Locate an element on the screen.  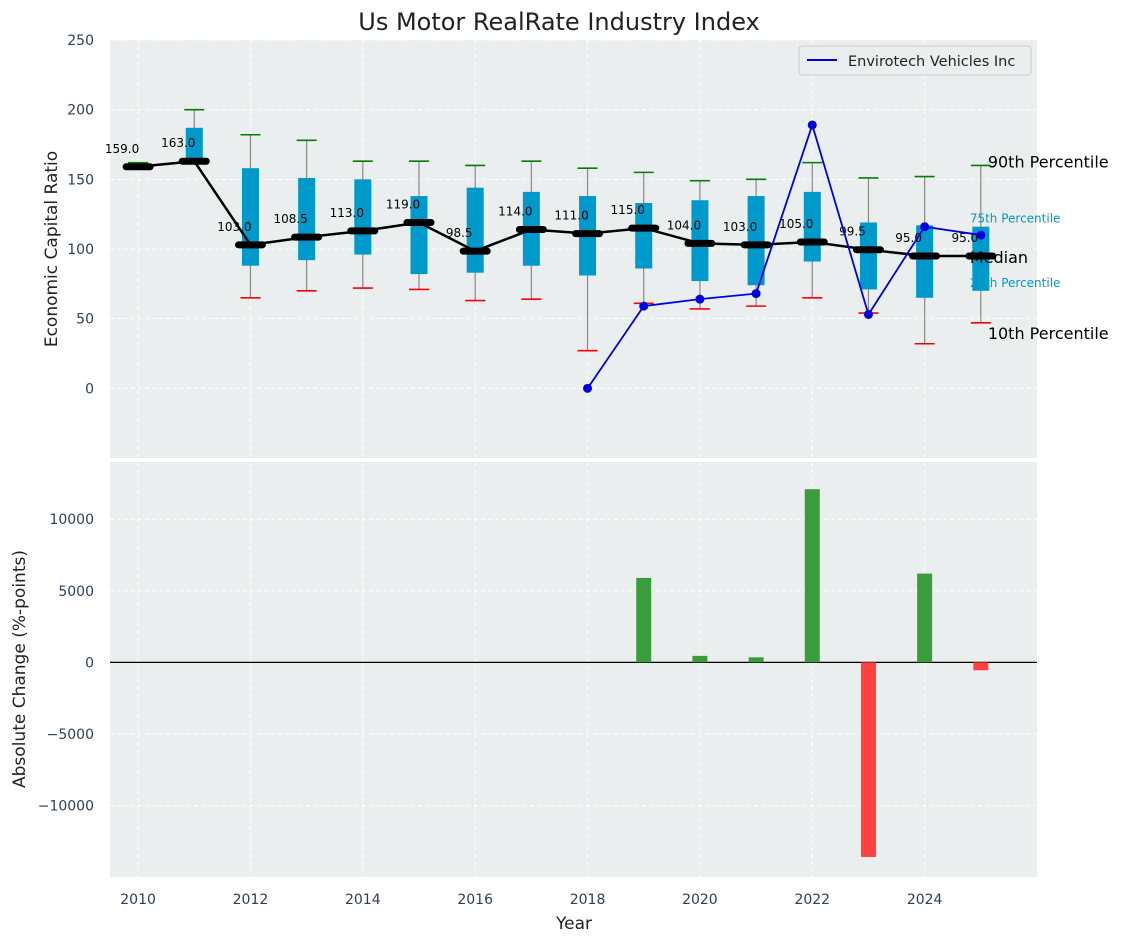
bottom-ylabel: Absolute Change (%-points) is located at coordinates (20, 669).